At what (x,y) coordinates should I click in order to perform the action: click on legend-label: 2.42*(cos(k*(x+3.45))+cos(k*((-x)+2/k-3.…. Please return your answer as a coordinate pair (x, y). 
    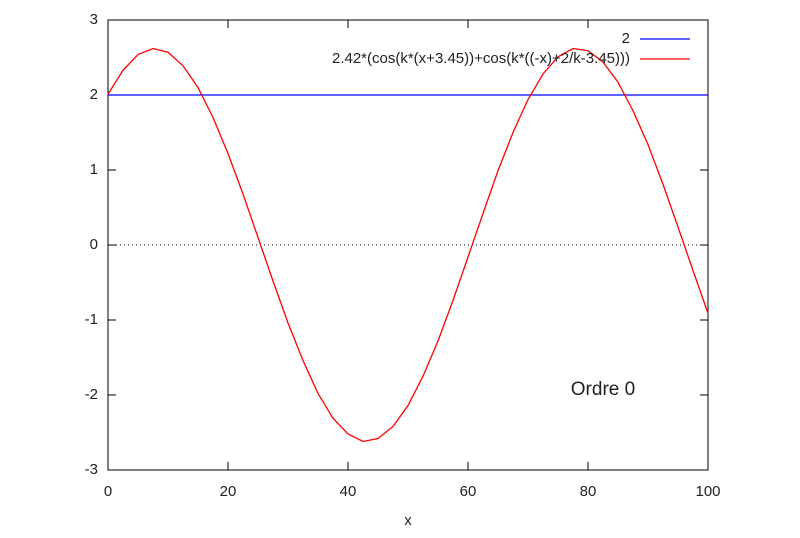
    Looking at the image, I should click on (481, 58).